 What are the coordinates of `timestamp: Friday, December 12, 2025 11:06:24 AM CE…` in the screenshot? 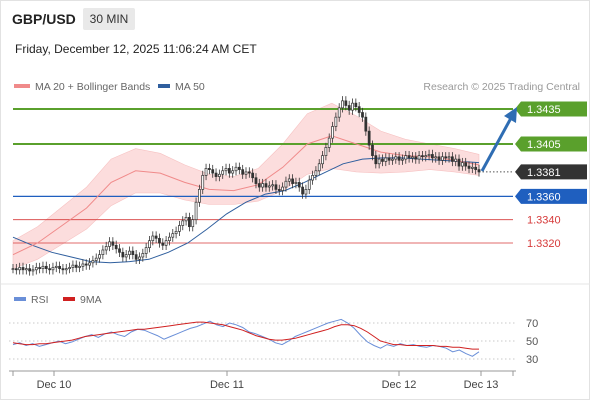 It's located at (136, 49).